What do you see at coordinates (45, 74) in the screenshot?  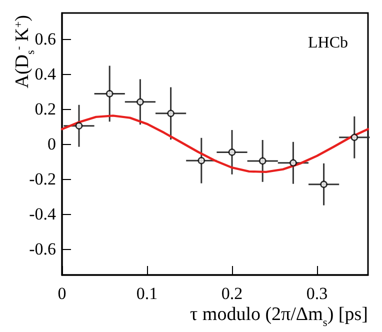 I see `y-tick-label: 0.4` at bounding box center [45, 74].